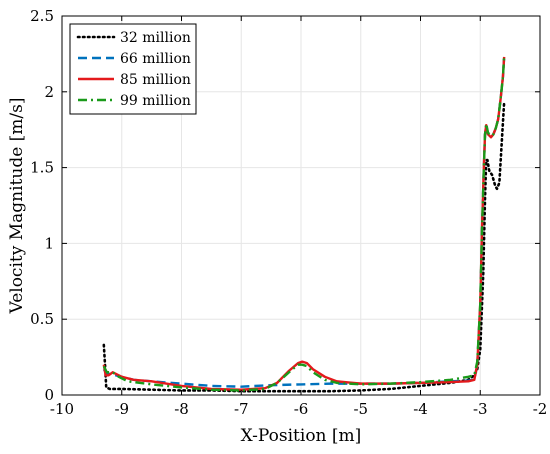 This screenshot has height=454, width=550. Describe the element at coordinates (155, 101) in the screenshot. I see `legend-label: 99 million` at that location.